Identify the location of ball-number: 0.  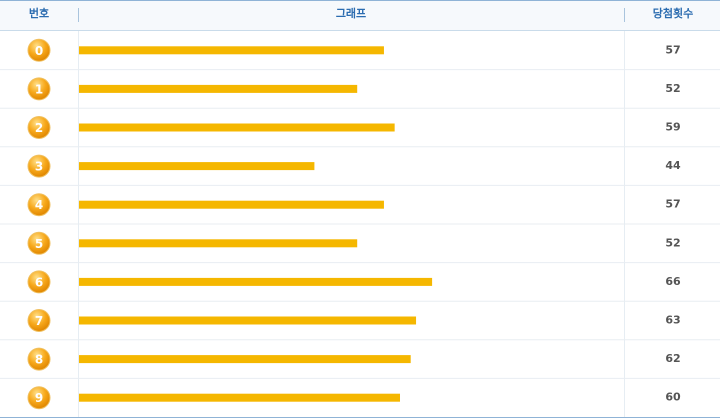
(39, 51).